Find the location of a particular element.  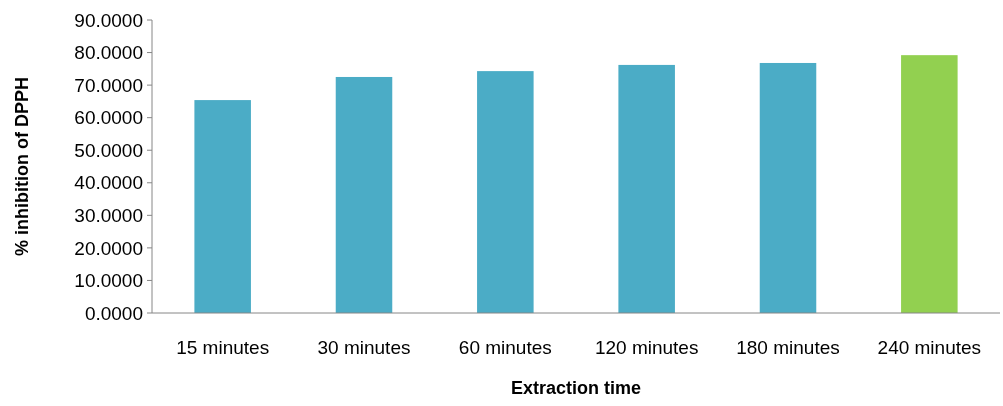

y-tick-label: 70.0000 is located at coordinates (108, 85).